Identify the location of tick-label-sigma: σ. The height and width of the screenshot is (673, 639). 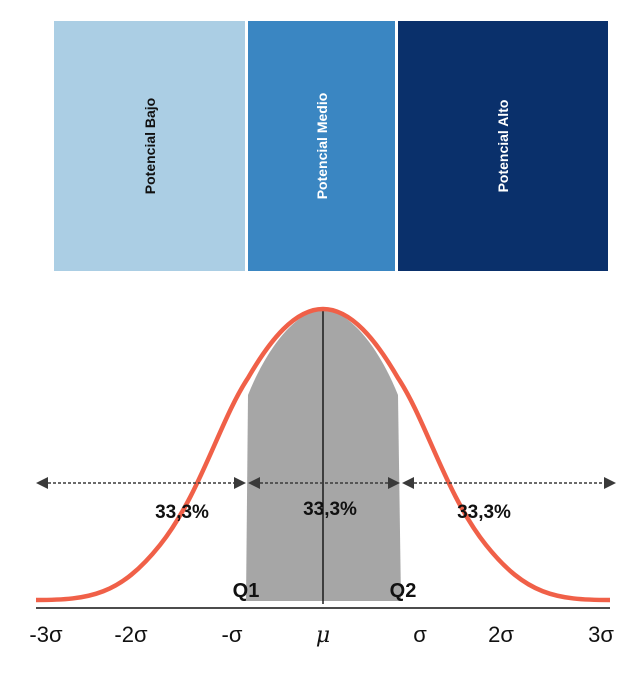
(420, 634).